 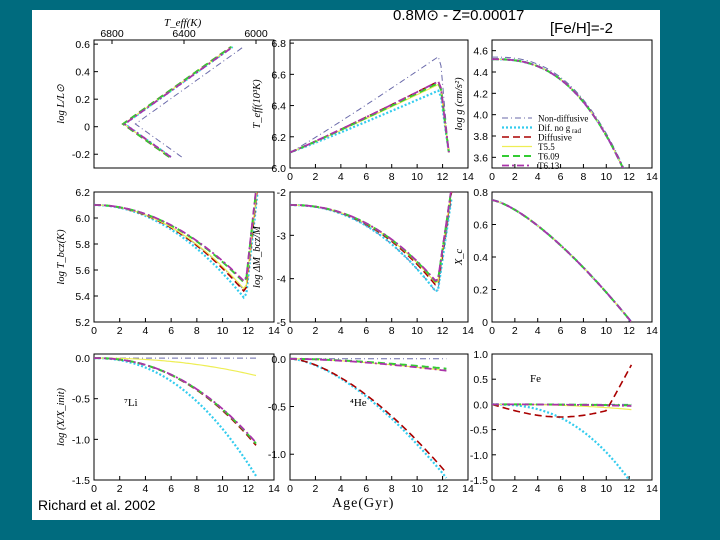 What do you see at coordinates (81, 155) in the screenshot?
I see `y-tick-label: -0.2` at bounding box center [81, 155].